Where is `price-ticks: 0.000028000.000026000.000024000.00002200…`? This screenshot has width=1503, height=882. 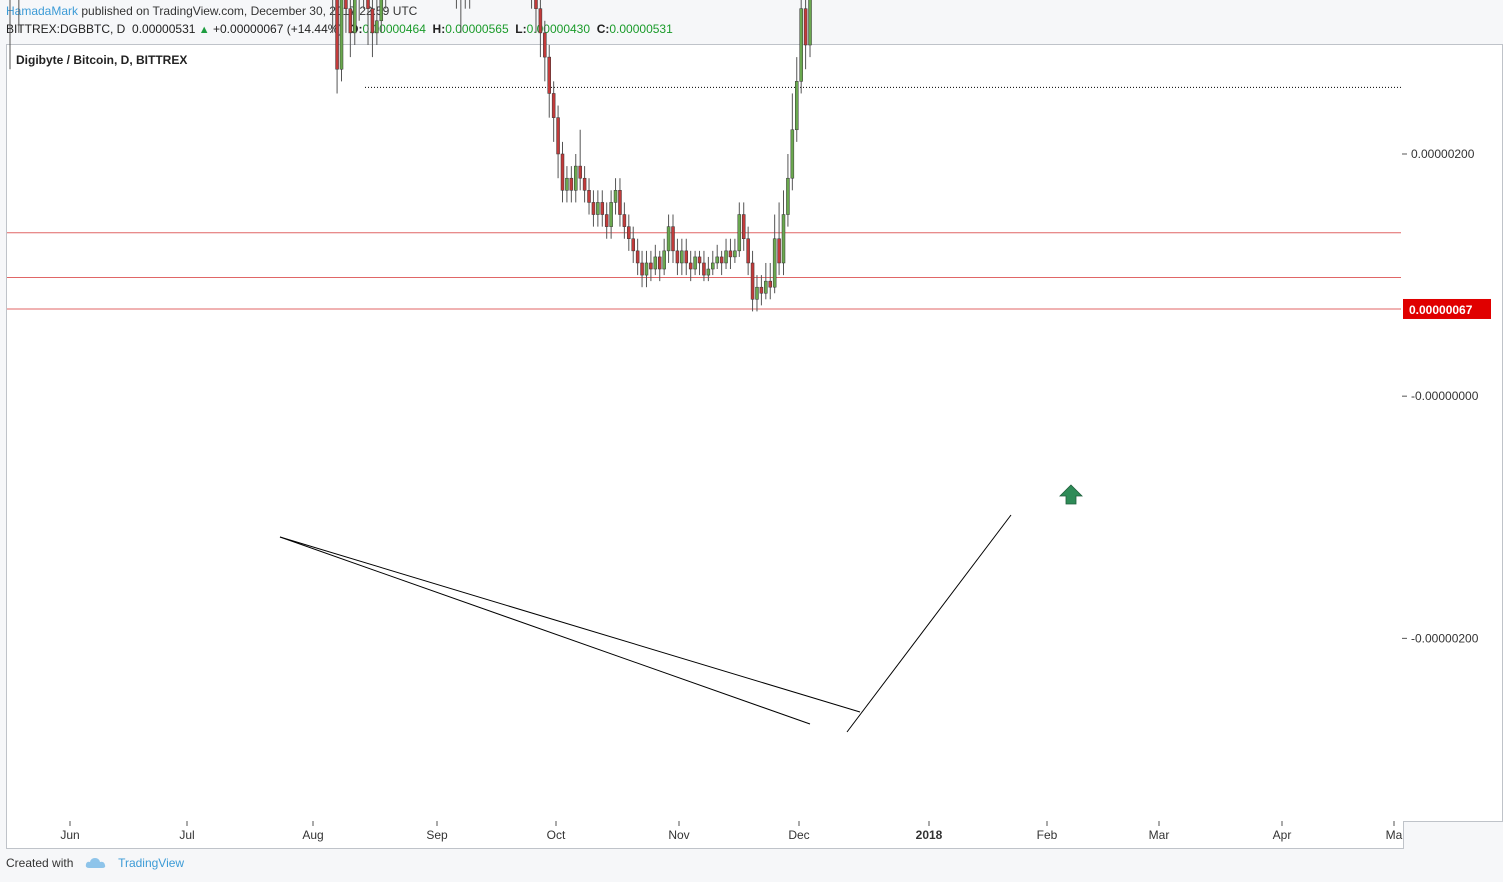
price-ticks: 0.000028000.000026000.000024000.00002200… is located at coordinates (1440, 396).